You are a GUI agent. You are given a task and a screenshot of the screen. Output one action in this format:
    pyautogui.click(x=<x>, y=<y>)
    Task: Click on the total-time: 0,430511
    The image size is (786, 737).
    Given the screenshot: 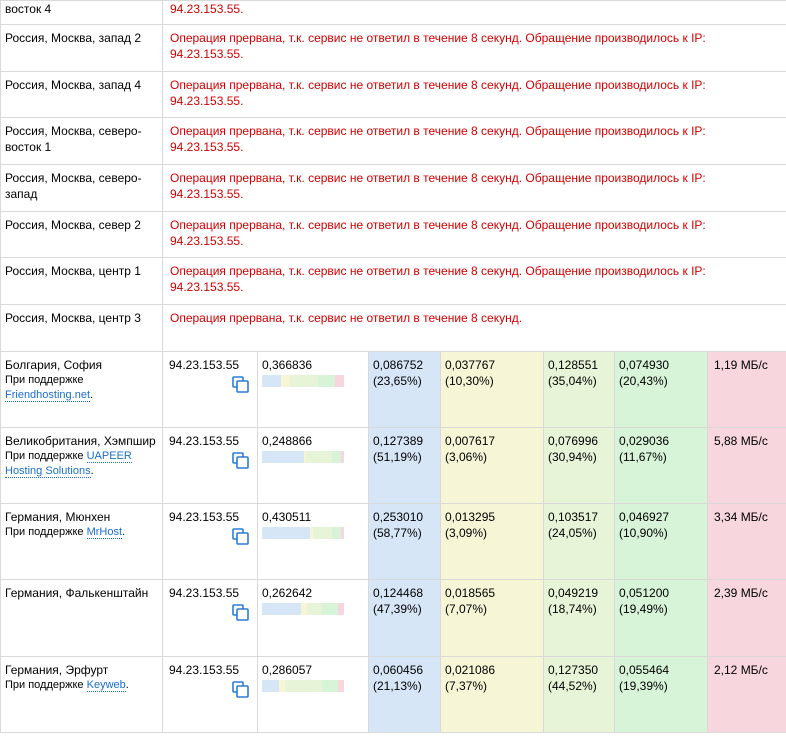 What is the action you would take?
    pyautogui.click(x=287, y=517)
    